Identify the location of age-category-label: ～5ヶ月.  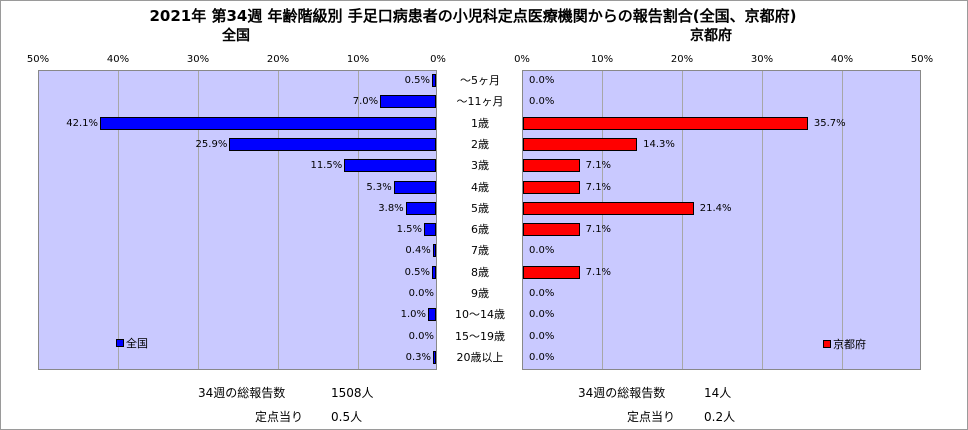
(480, 80).